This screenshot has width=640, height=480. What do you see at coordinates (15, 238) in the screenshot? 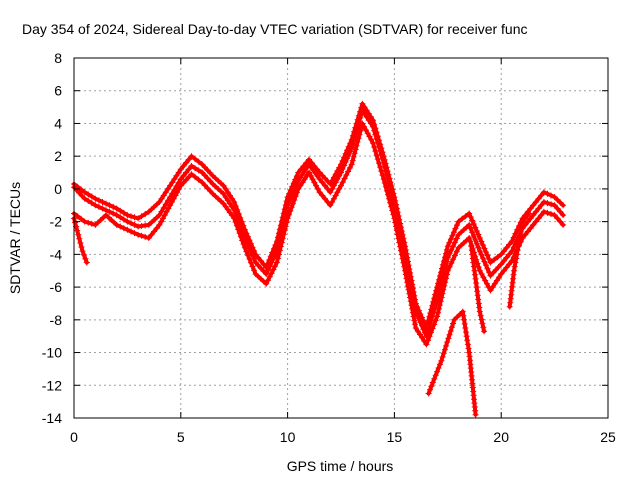
I see `y-axis-label: SDTVAR / TECUs` at bounding box center [15, 238].